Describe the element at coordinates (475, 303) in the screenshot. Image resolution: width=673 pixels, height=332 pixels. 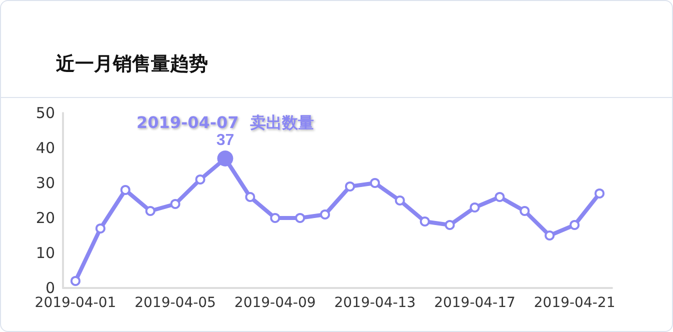
I see `x-tick-label: 2019-04-17` at that location.